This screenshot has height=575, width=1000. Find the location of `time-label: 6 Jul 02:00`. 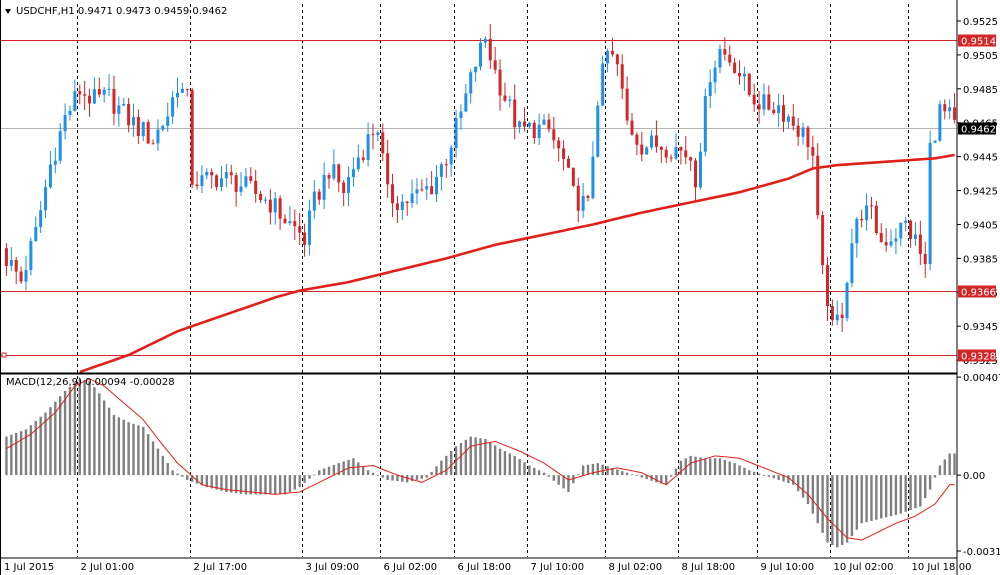

time-label: 6 Jul 02:00 is located at coordinates (411, 567).